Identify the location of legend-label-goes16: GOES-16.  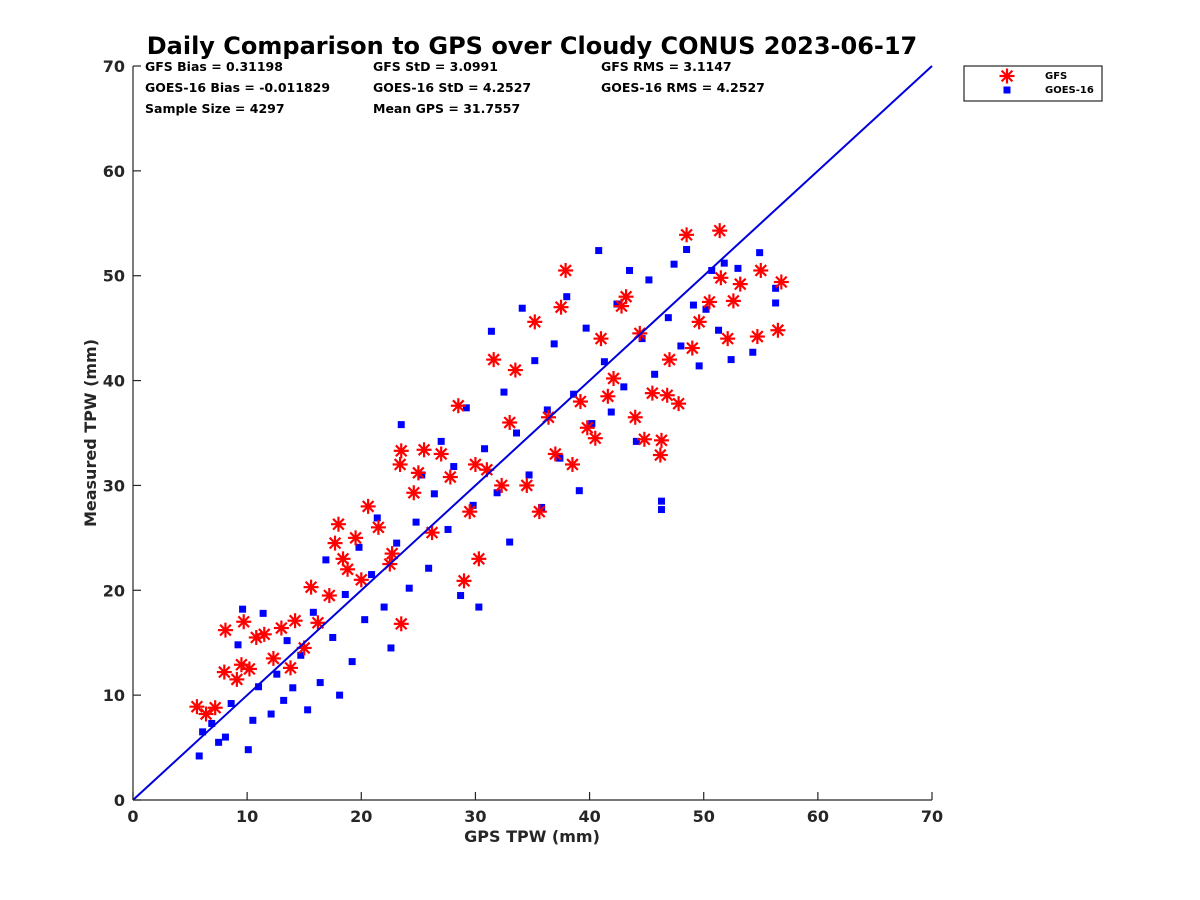
(1069, 90).